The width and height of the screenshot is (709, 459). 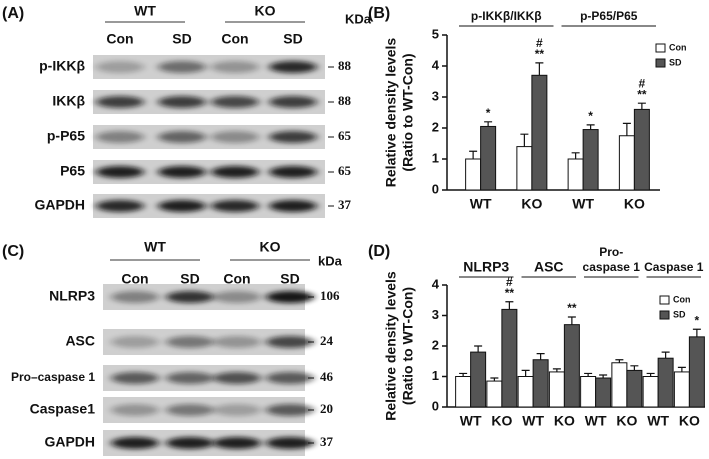 What do you see at coordinates (379, 251) in the screenshot?
I see `panel-label: (D)` at bounding box center [379, 251].